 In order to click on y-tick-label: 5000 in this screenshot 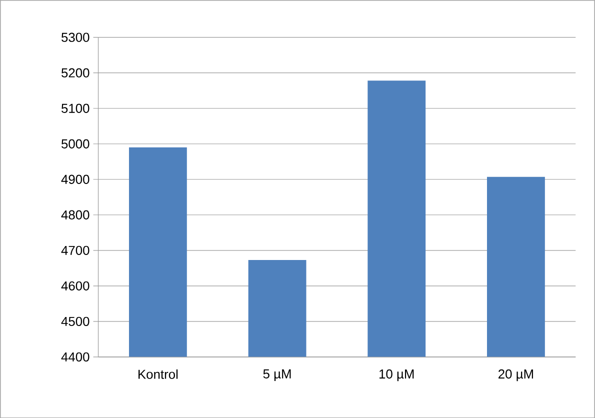, I will do `click(76, 143)`.